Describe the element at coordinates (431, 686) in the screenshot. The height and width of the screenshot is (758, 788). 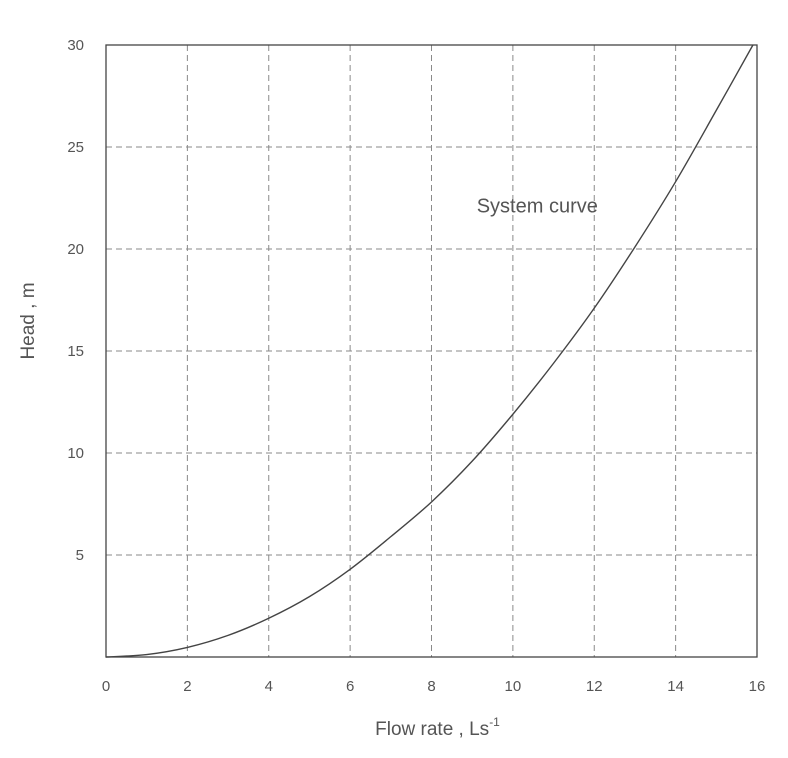
I see `x-tick-label: 8` at that location.